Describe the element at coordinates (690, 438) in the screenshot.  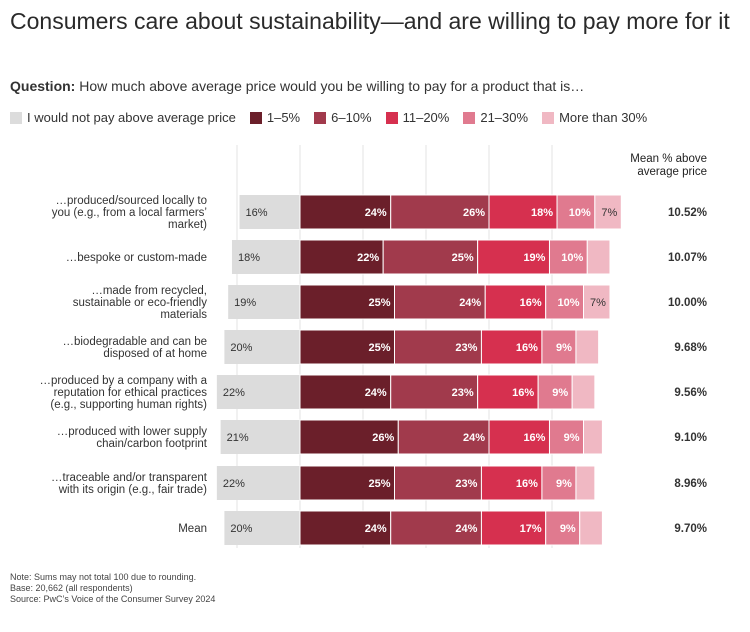
I see `mean-value: 9.10%` at that location.